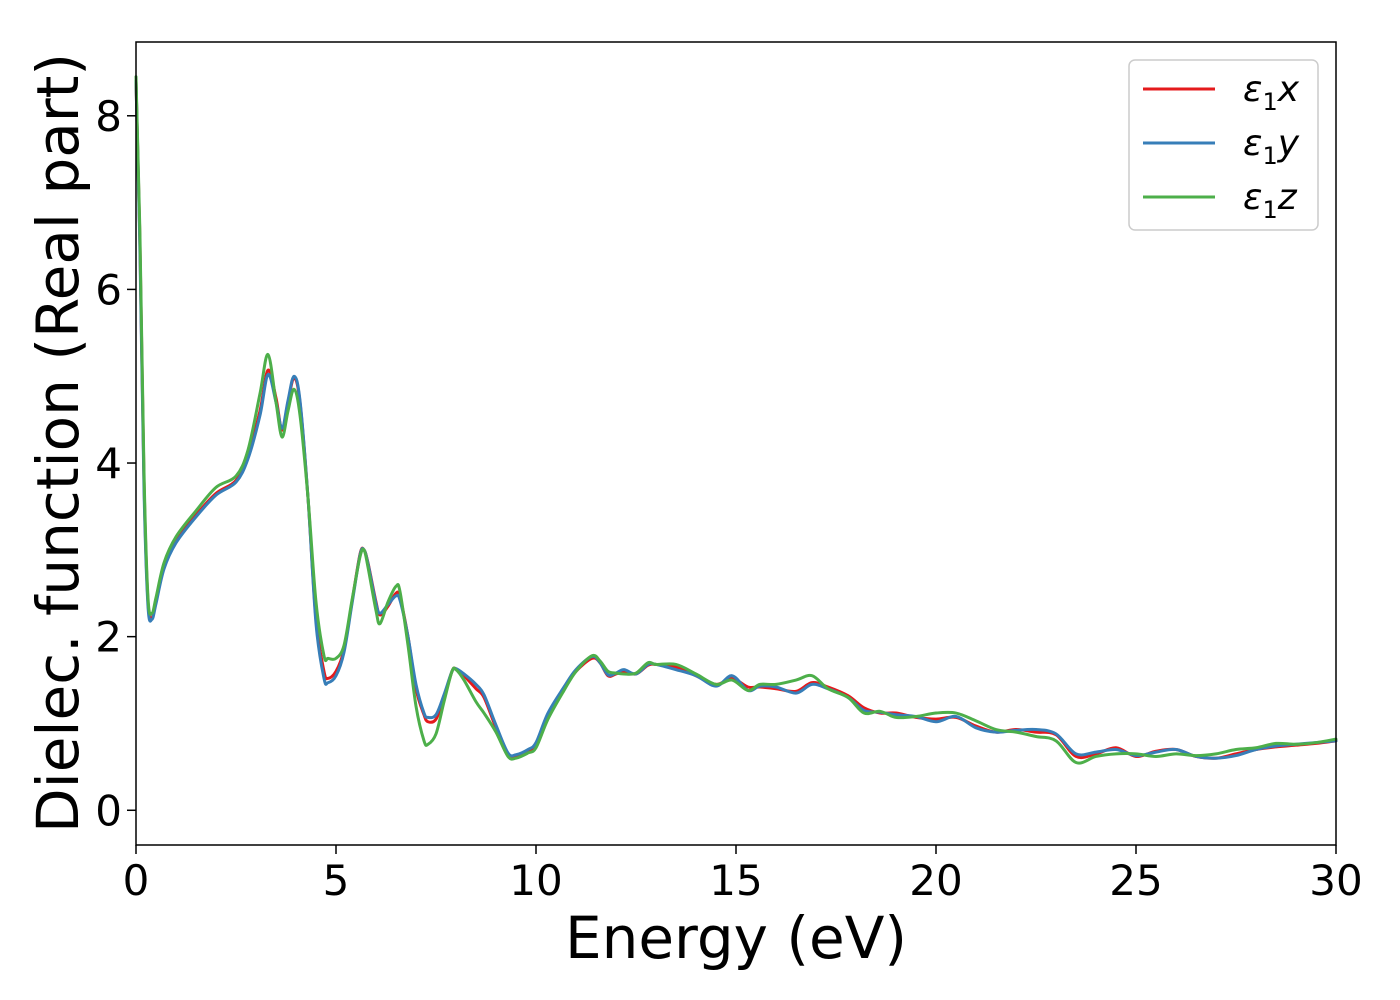 This screenshot has width=1400, height=1000. Describe the element at coordinates (108, 637) in the screenshot. I see `y-tick-label: 2` at that location.